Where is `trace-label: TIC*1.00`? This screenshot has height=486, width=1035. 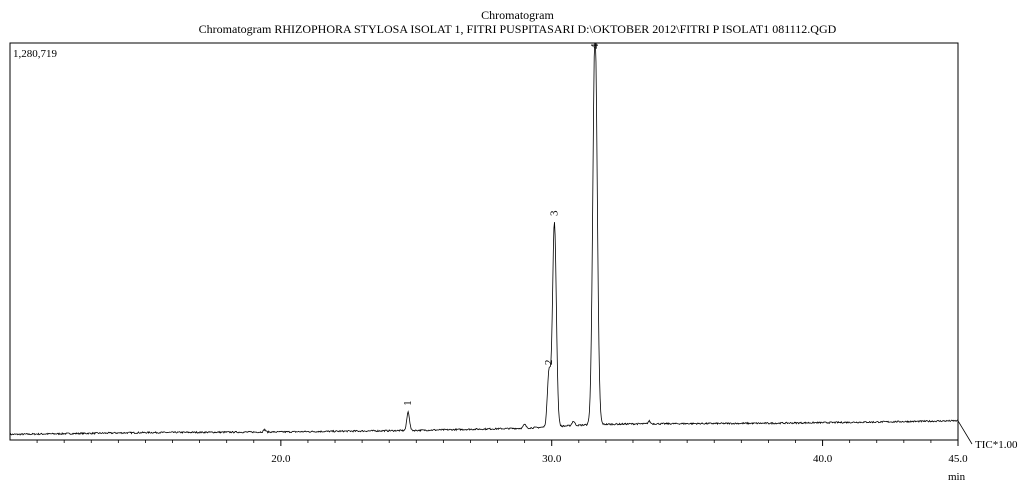 trace-label: TIC*1.00 is located at coordinates (996, 445).